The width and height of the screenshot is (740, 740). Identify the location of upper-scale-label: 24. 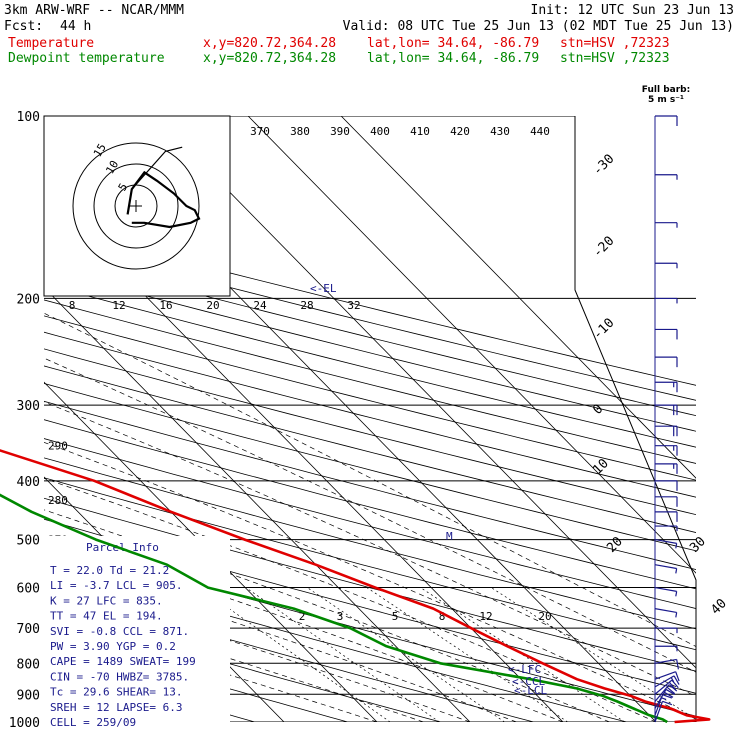
(260, 305).